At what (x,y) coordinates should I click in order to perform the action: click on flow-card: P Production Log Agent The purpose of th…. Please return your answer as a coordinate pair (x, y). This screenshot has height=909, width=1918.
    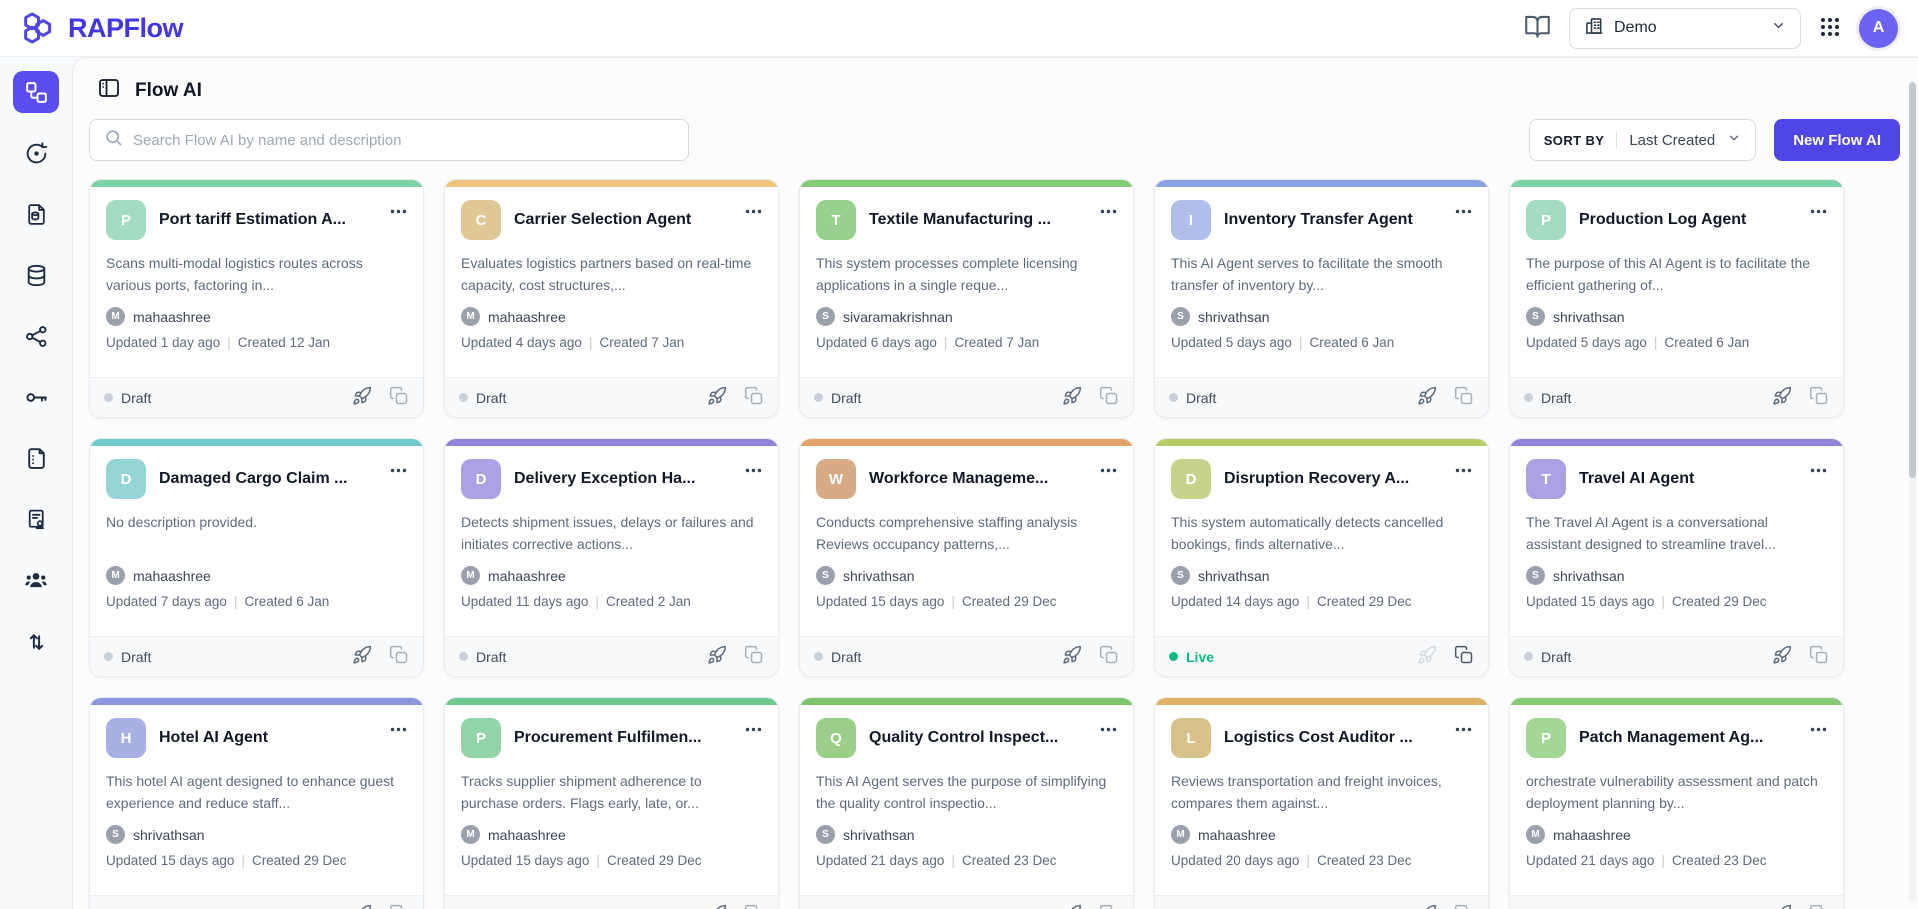
    Looking at the image, I should click on (1676, 298).